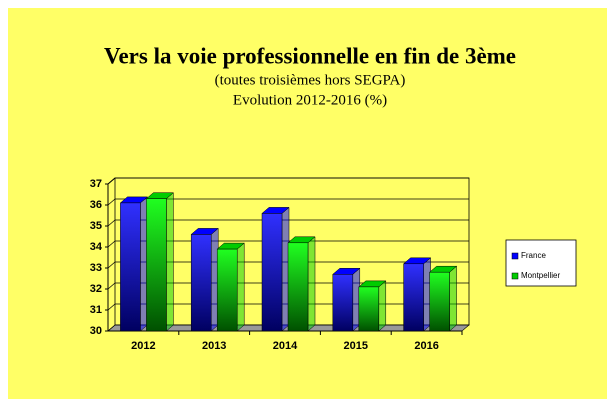  I want to click on y-tick-label: 30, so click(96, 331).